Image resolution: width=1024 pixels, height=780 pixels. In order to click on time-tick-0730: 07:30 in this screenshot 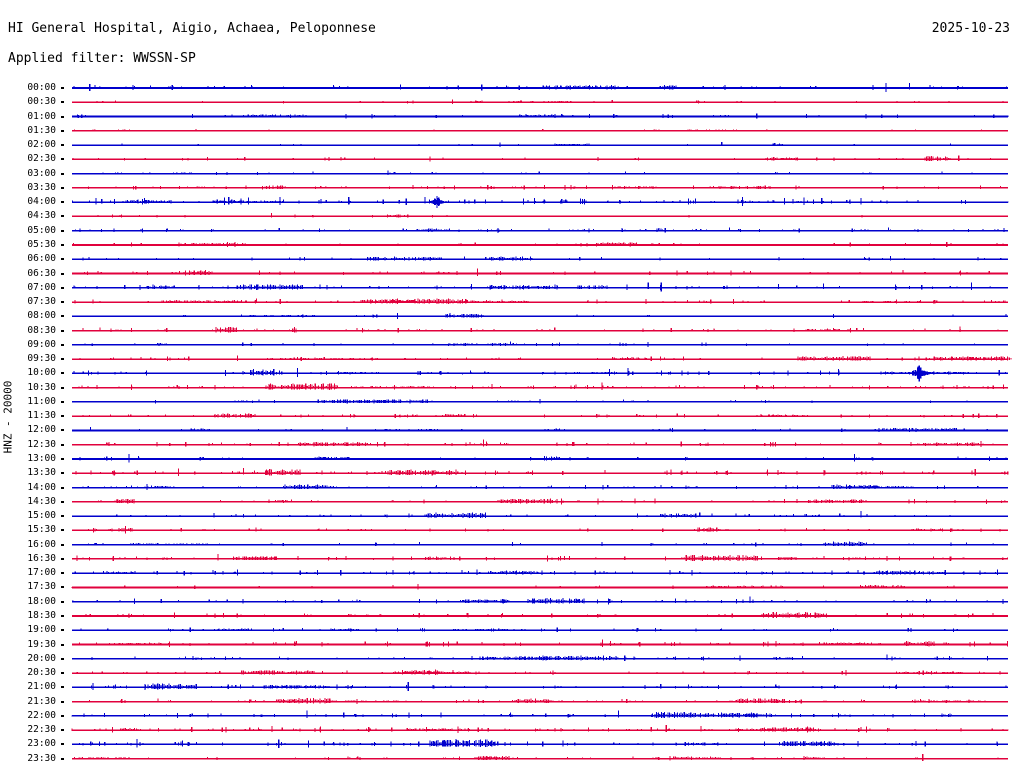, I will do `click(39, 302)`.